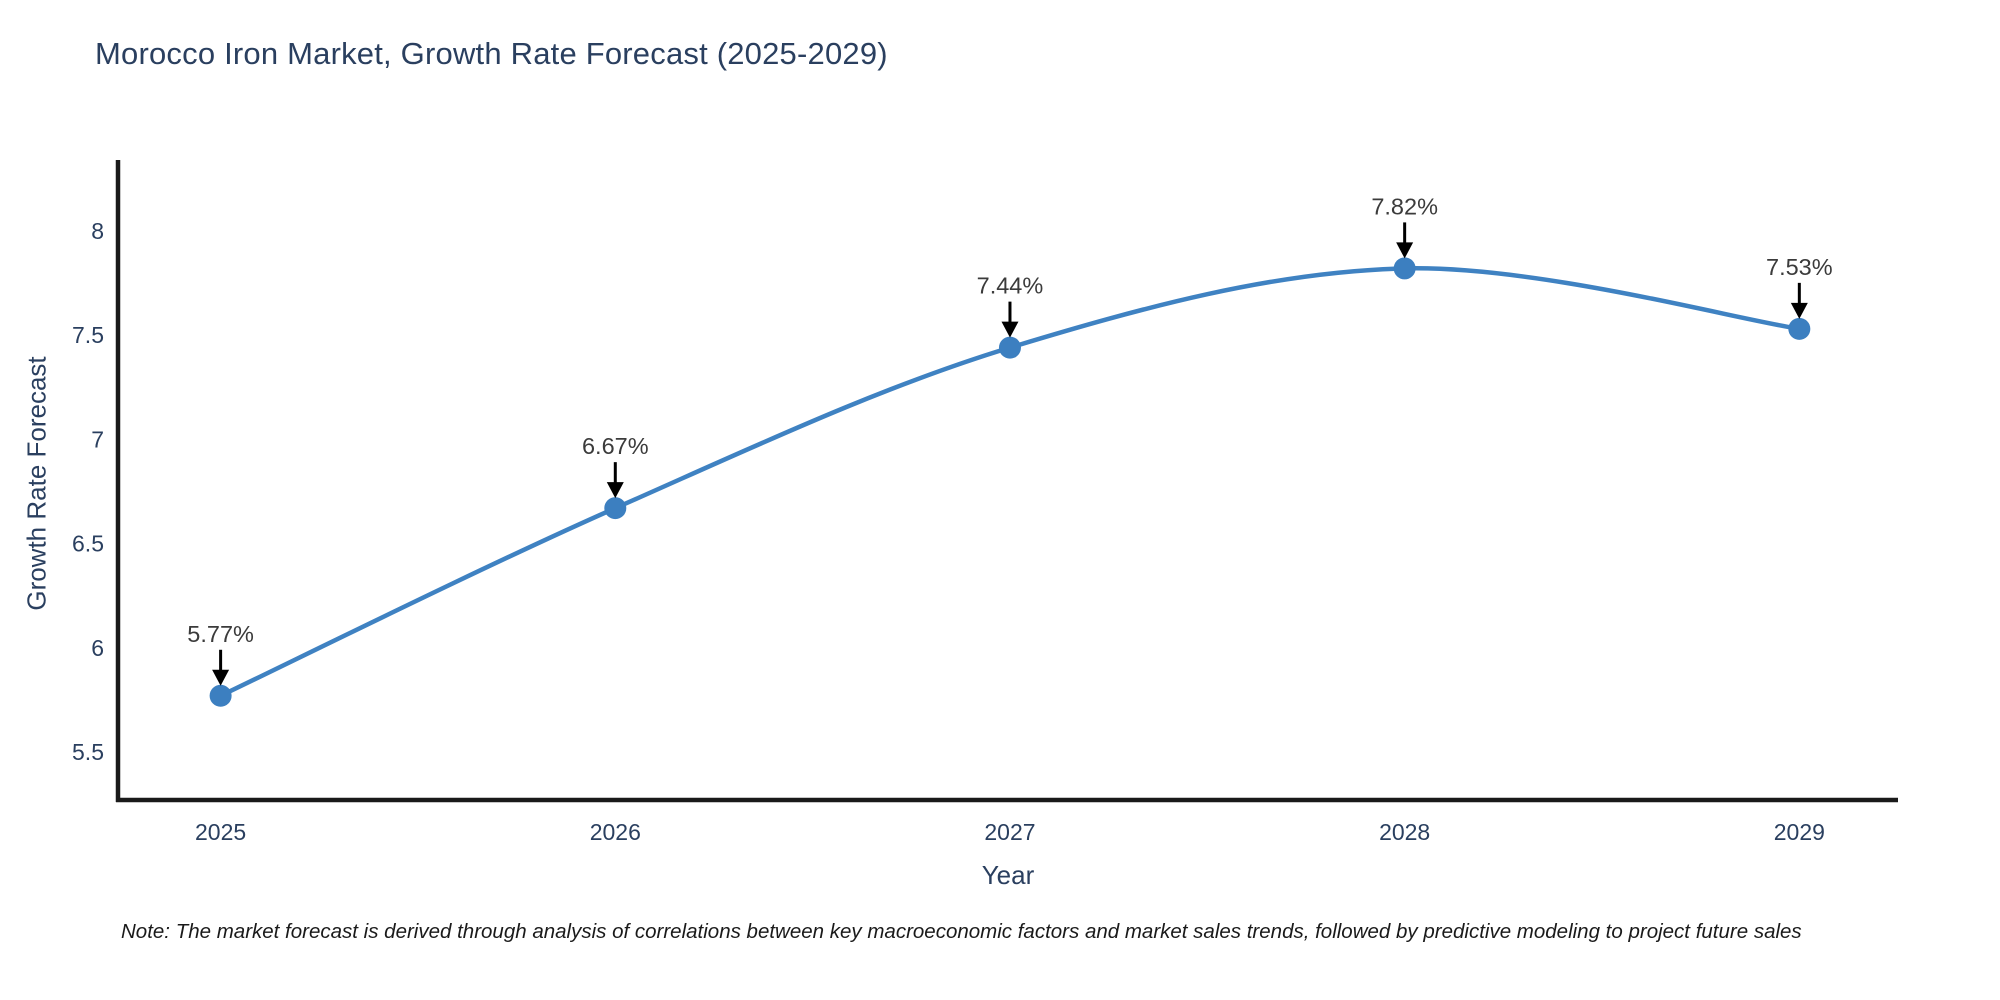  I want to click on x-tick-label: 2025, so click(220, 832).